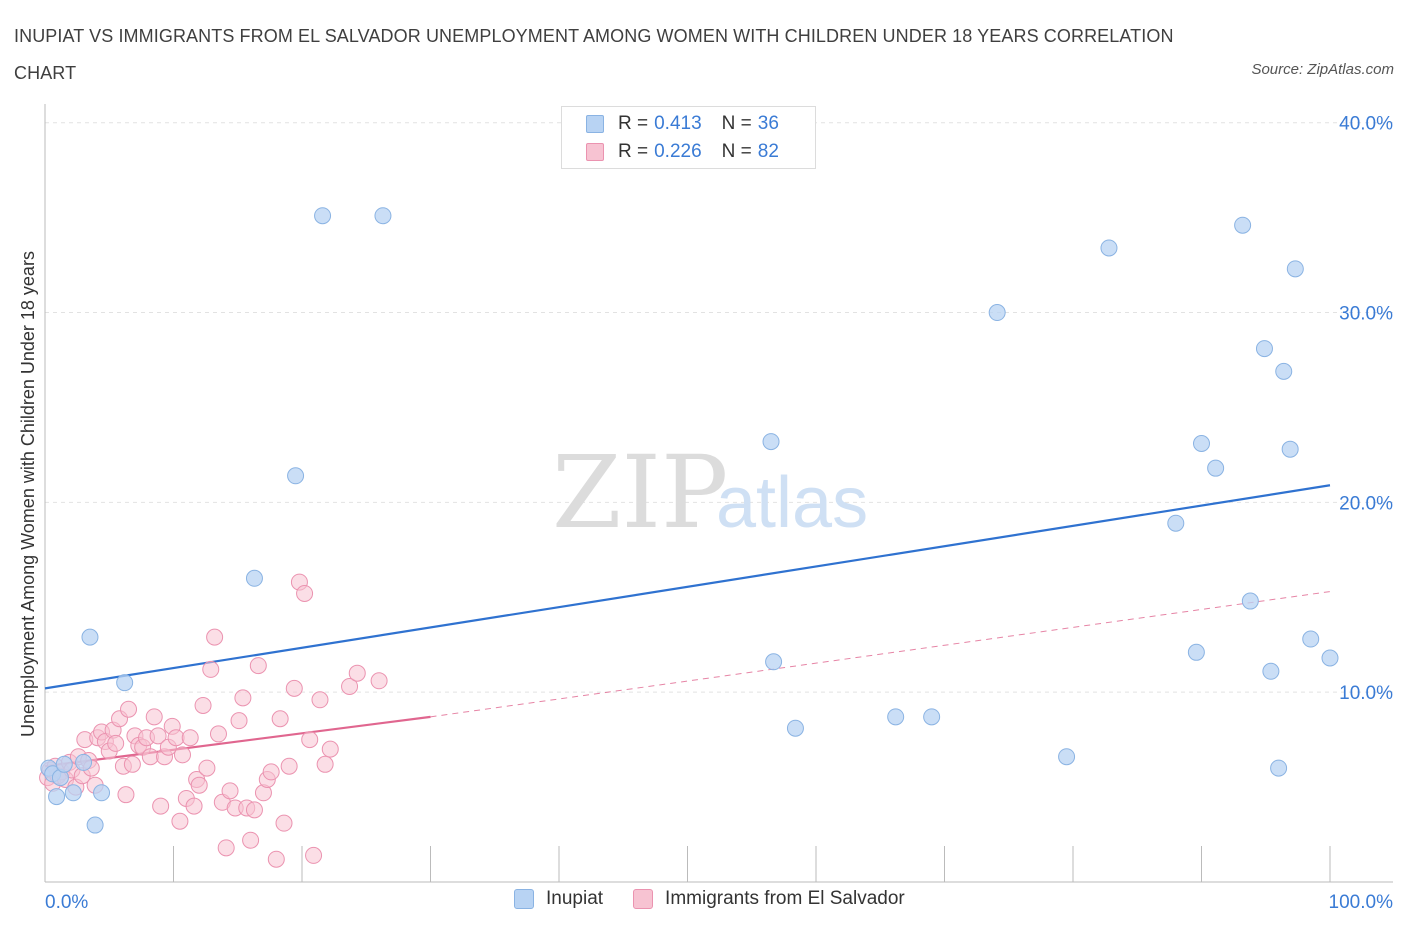 The image size is (1406, 930). What do you see at coordinates (678, 151) in the screenshot?
I see `legend-r-value: 0.226` at bounding box center [678, 151].